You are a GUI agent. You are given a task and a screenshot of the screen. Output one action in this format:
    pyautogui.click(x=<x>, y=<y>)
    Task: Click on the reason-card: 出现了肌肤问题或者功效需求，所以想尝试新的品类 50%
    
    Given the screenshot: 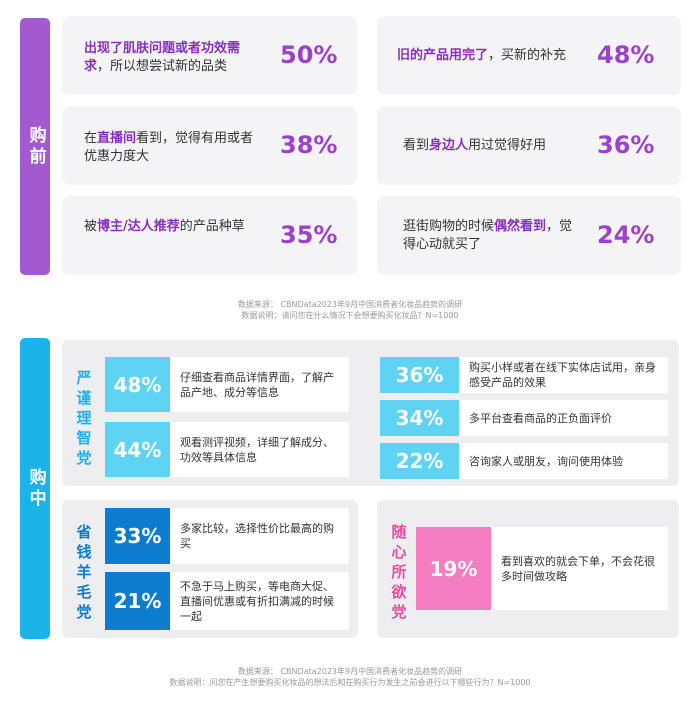 What is the action you would take?
    pyautogui.click(x=209, y=55)
    